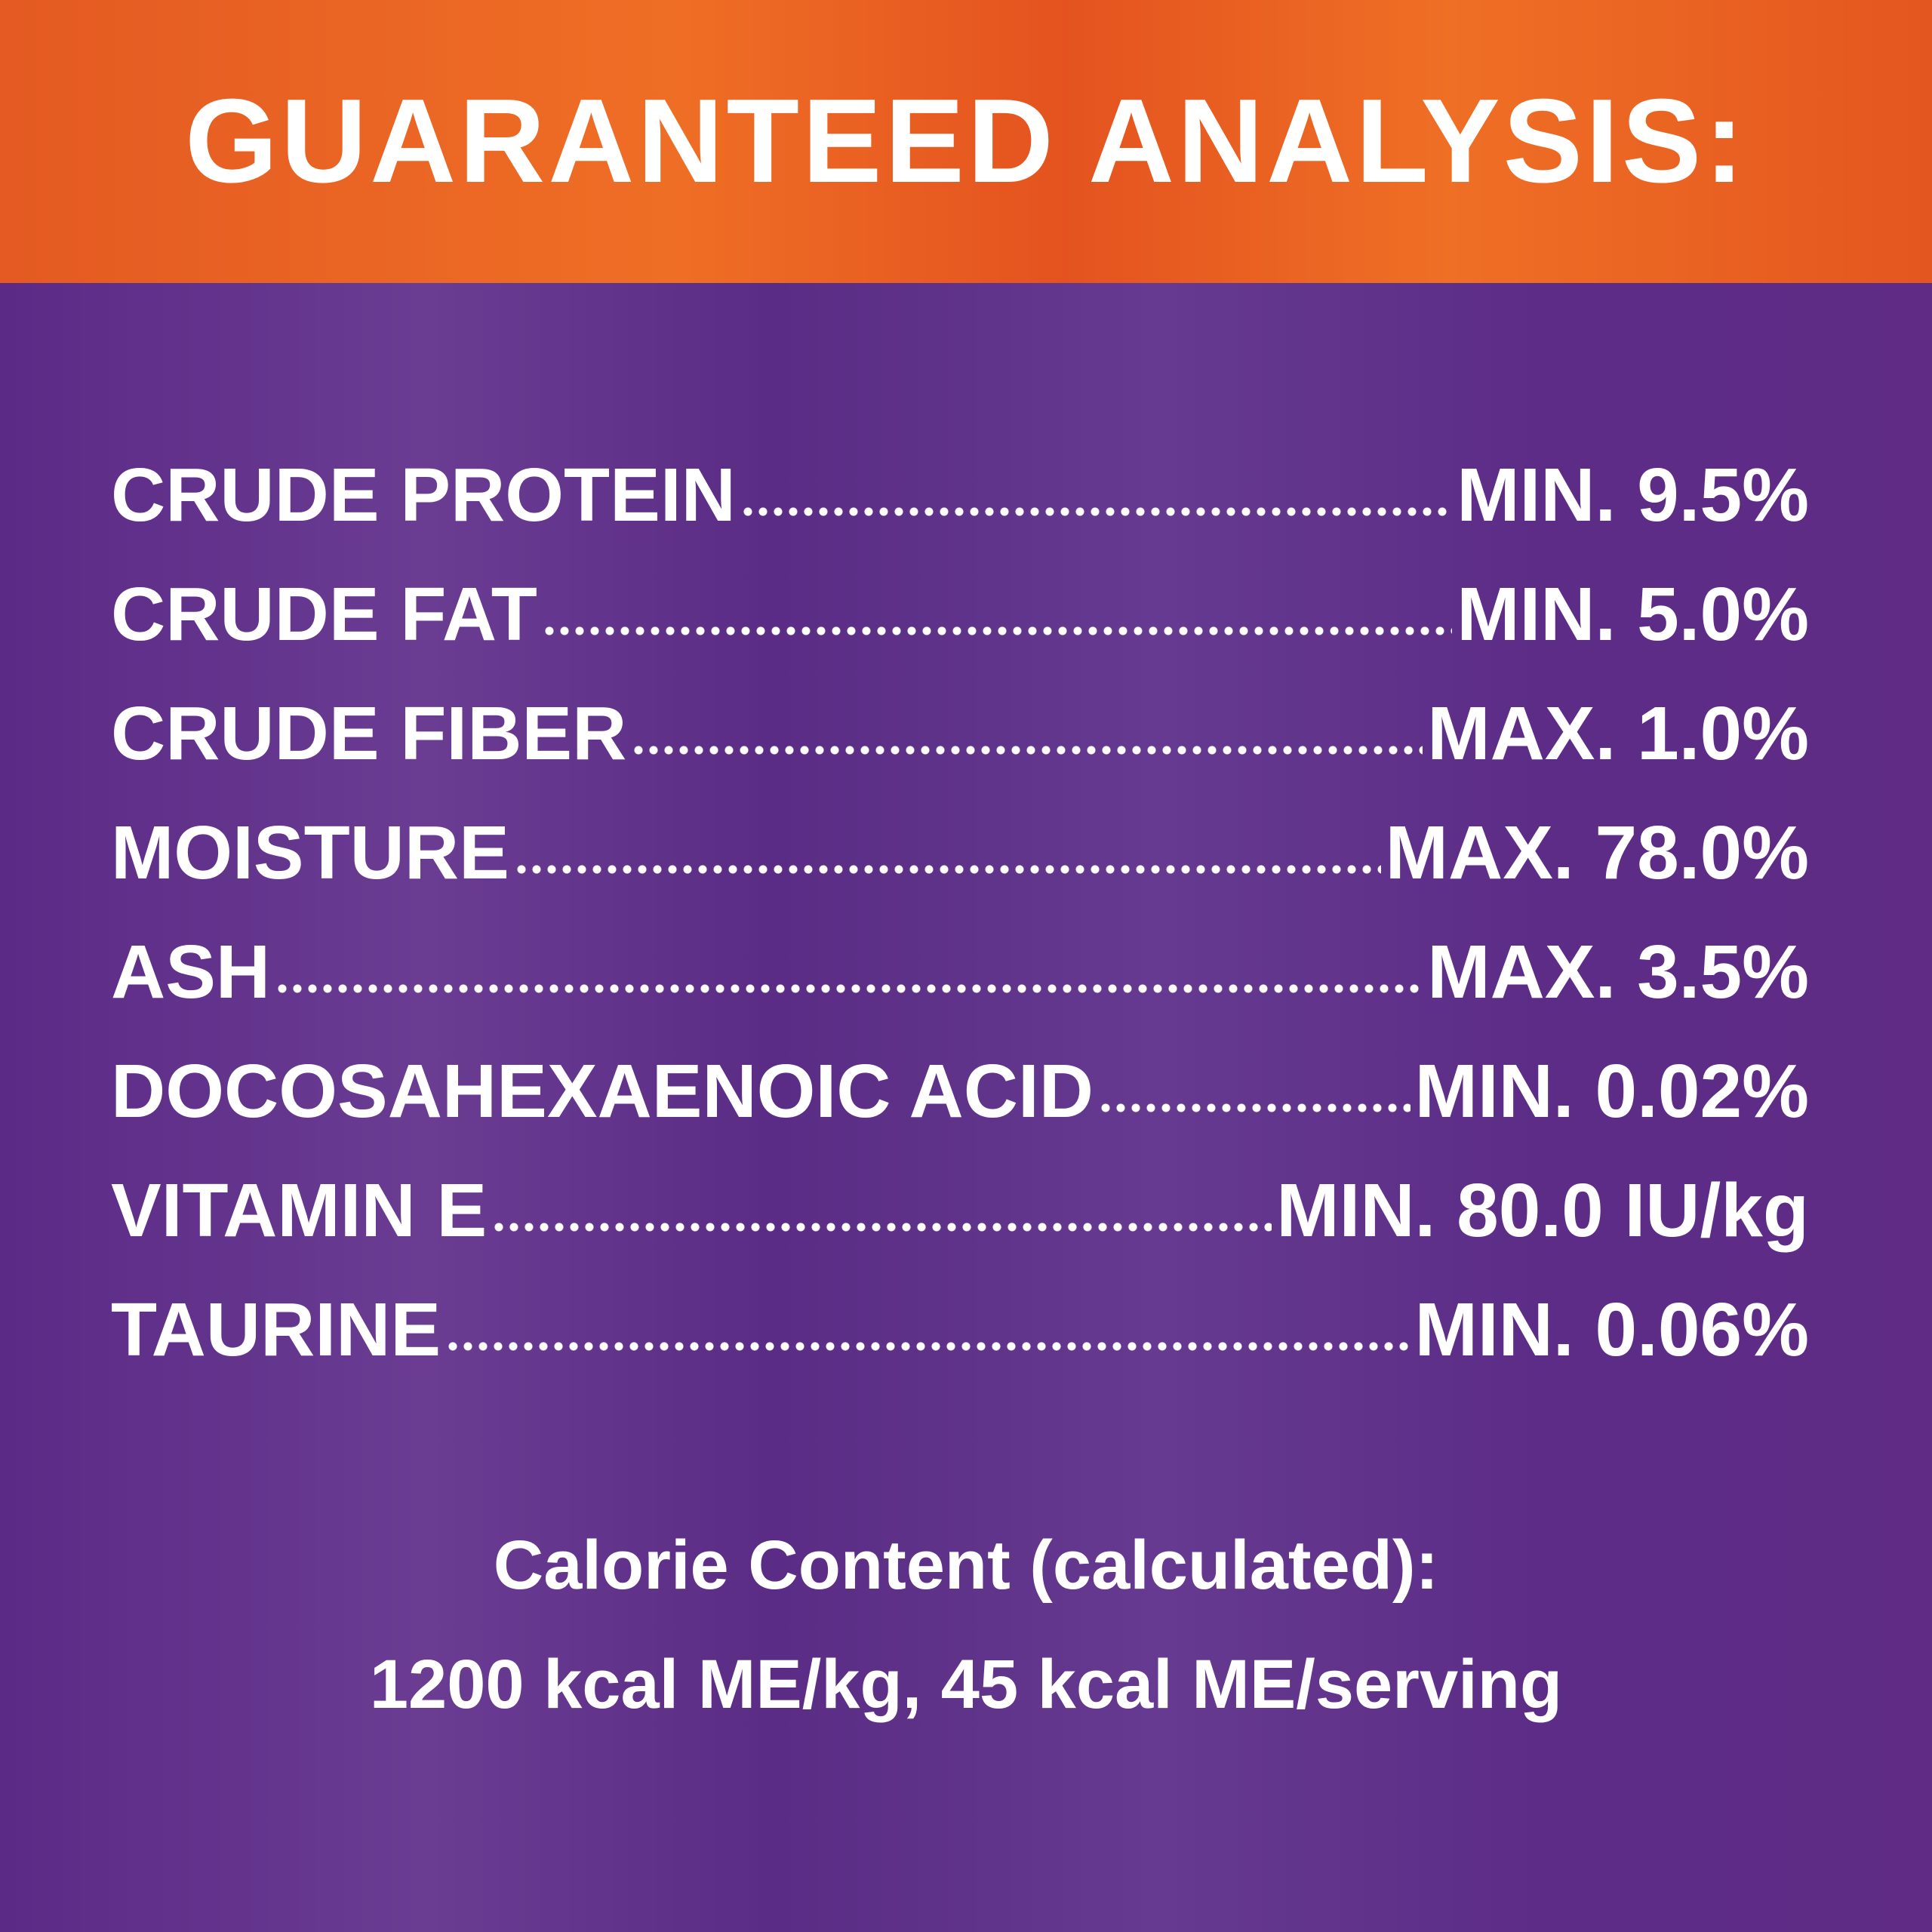 This screenshot has height=1932, width=1932. I want to click on analysis-row: CRUDE FIBER MAX. 1.0%, so click(960, 733).